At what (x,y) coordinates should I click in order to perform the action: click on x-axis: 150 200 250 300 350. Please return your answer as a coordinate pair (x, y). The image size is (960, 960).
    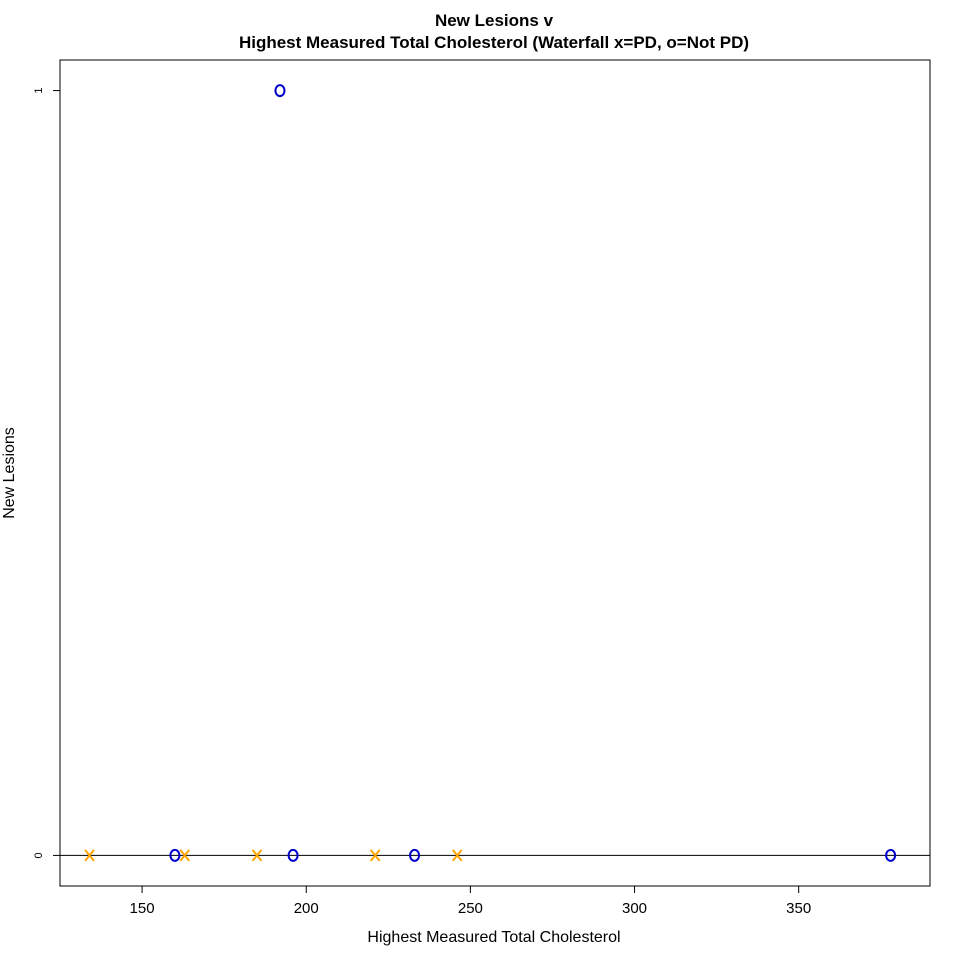
    Looking at the image, I should click on (470, 901).